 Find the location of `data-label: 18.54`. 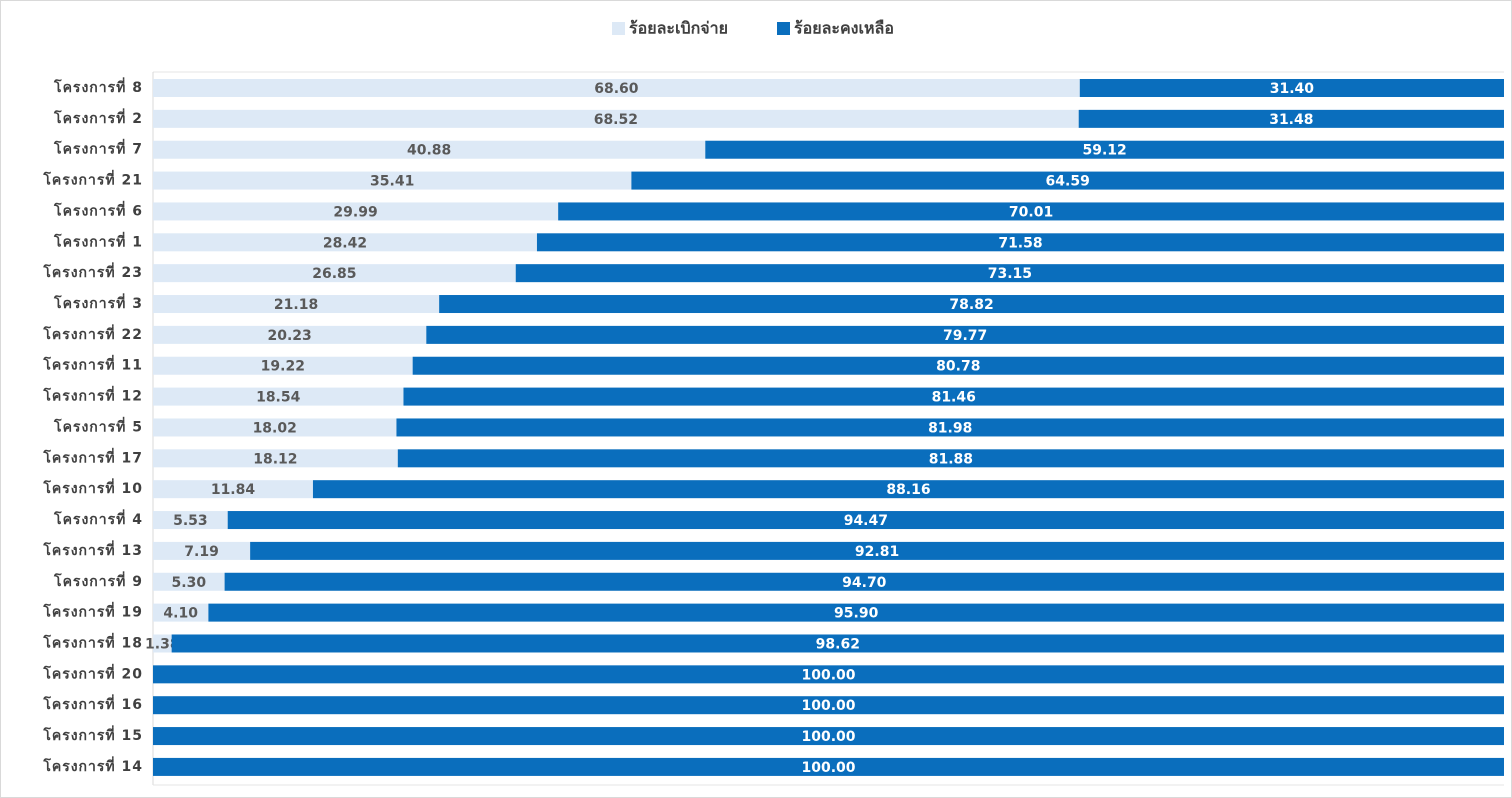

data-label: 18.54 is located at coordinates (278, 398).